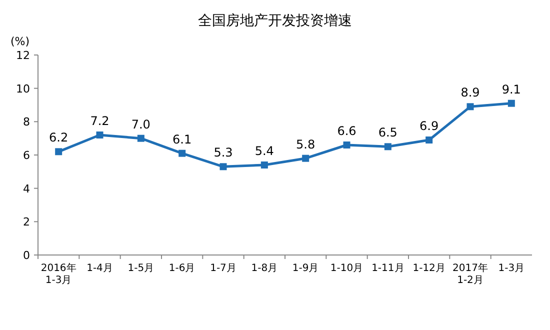 This screenshot has height=330, width=550. I want to click on x-tick-label: 1-5月, so click(141, 268).